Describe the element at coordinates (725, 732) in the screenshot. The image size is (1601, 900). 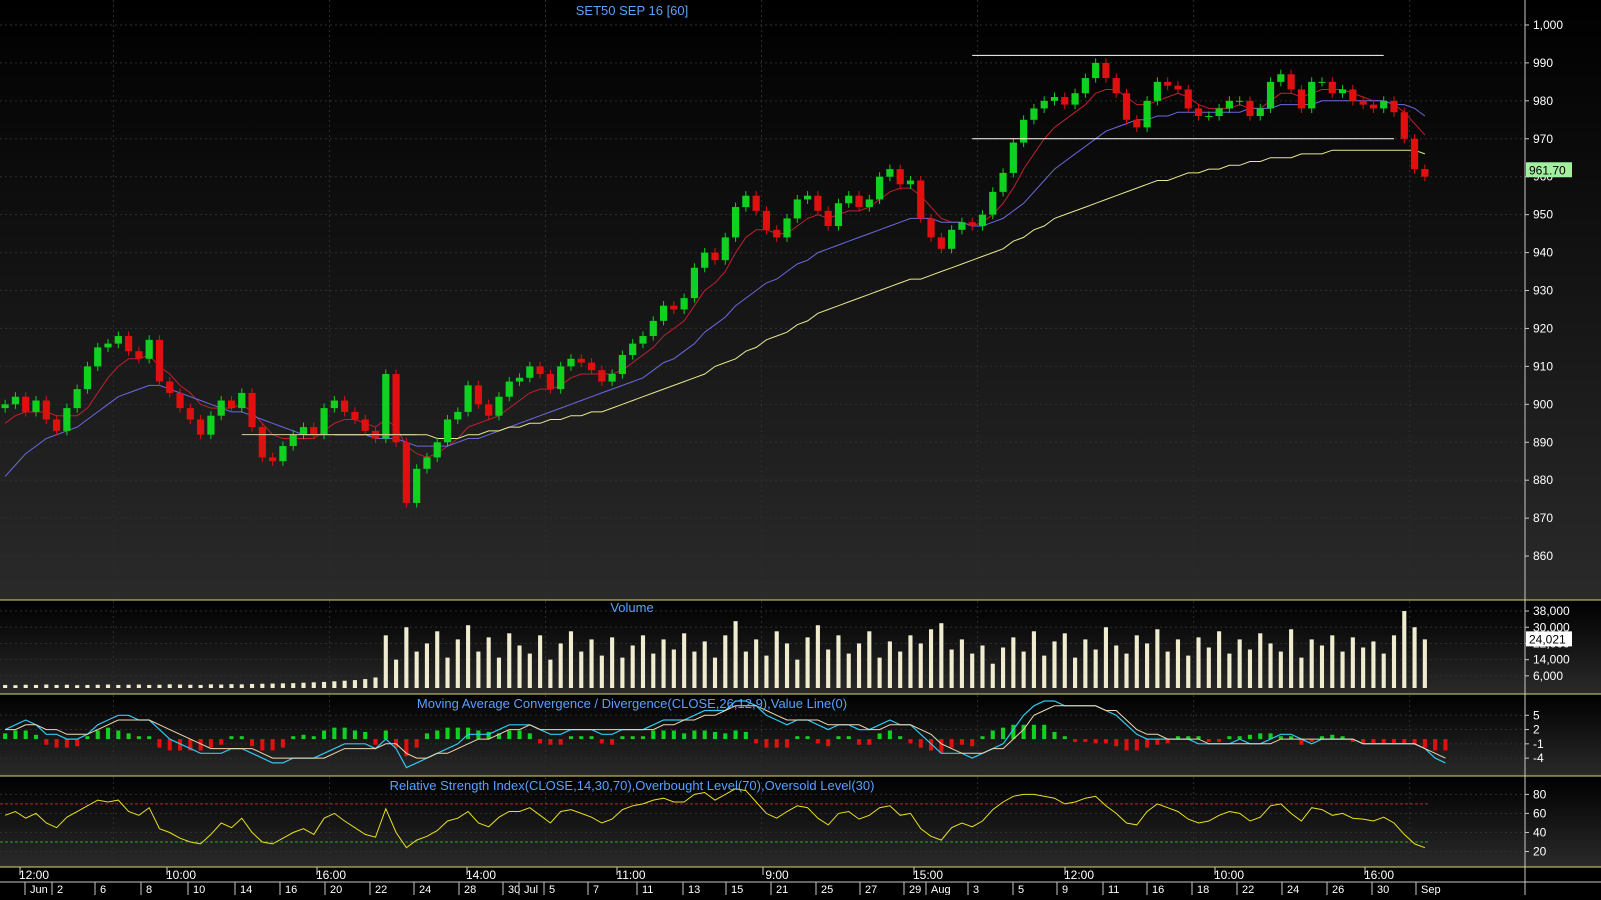
I see `signal-line` at that location.